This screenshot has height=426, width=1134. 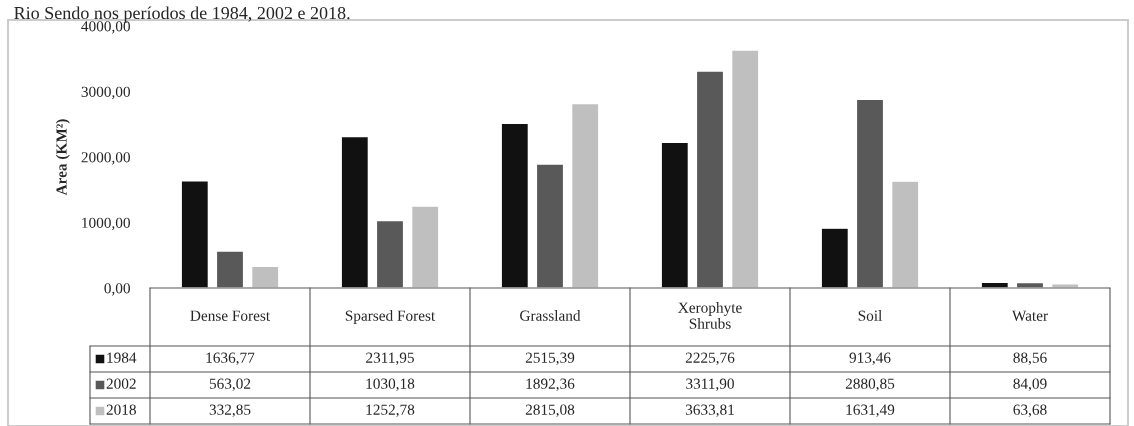 What do you see at coordinates (550, 411) in the screenshot?
I see `data-label: 2815,08` at bounding box center [550, 411].